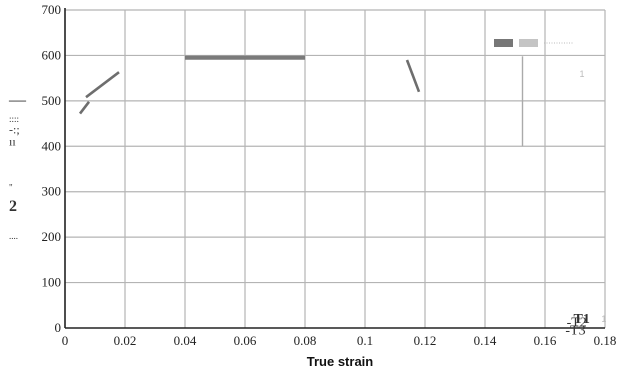 This screenshot has height=374, width=620. I want to click on left-margin-mark: 2, so click(13, 206).